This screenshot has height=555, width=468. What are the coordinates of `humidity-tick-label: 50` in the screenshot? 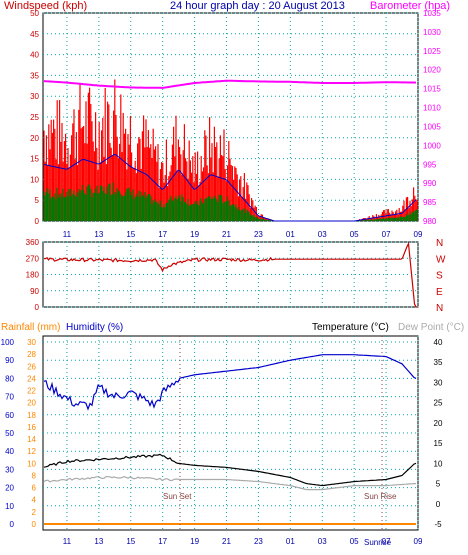 It's located at (9, 433).